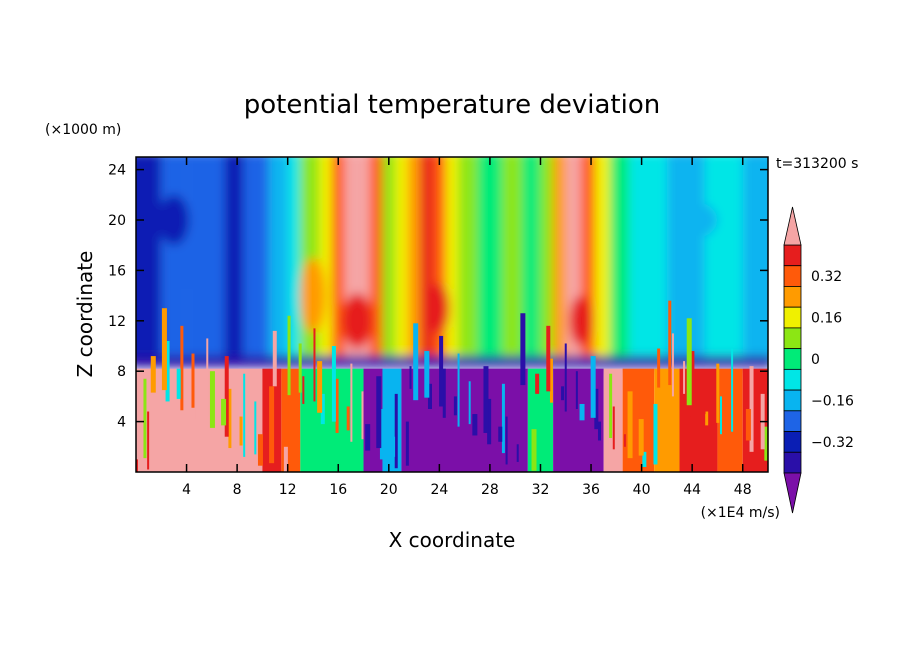 The image size is (904, 654). Describe the element at coordinates (490, 490) in the screenshot. I see `x-tick-label: 28` at that location.